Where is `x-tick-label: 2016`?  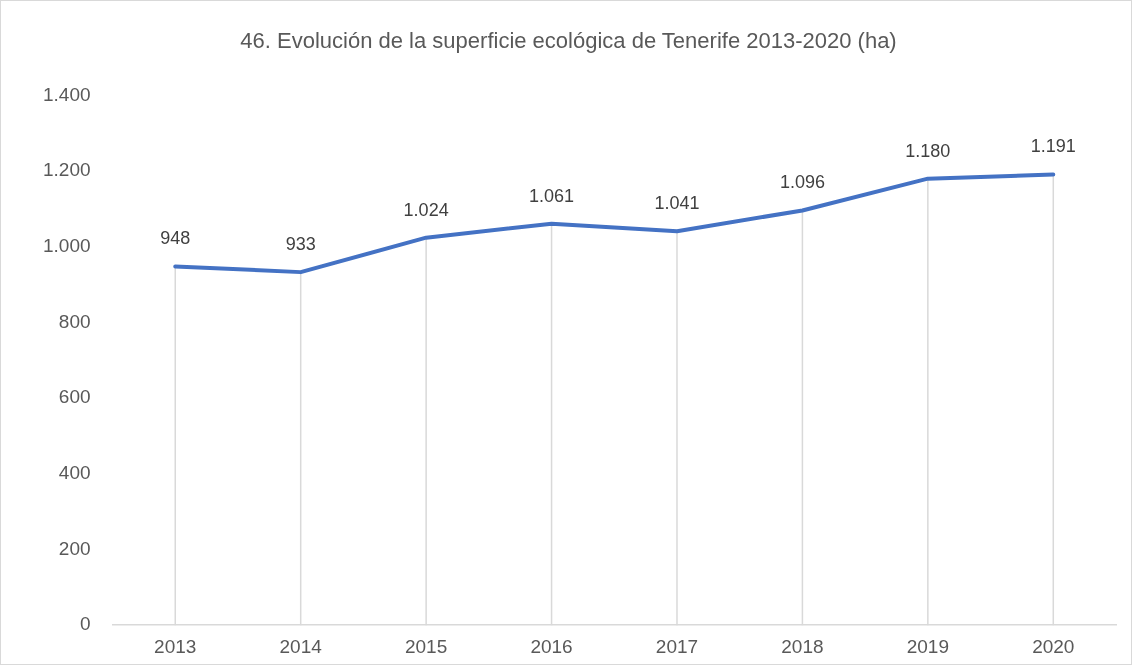 x-tick-label: 2016 is located at coordinates (551, 646).